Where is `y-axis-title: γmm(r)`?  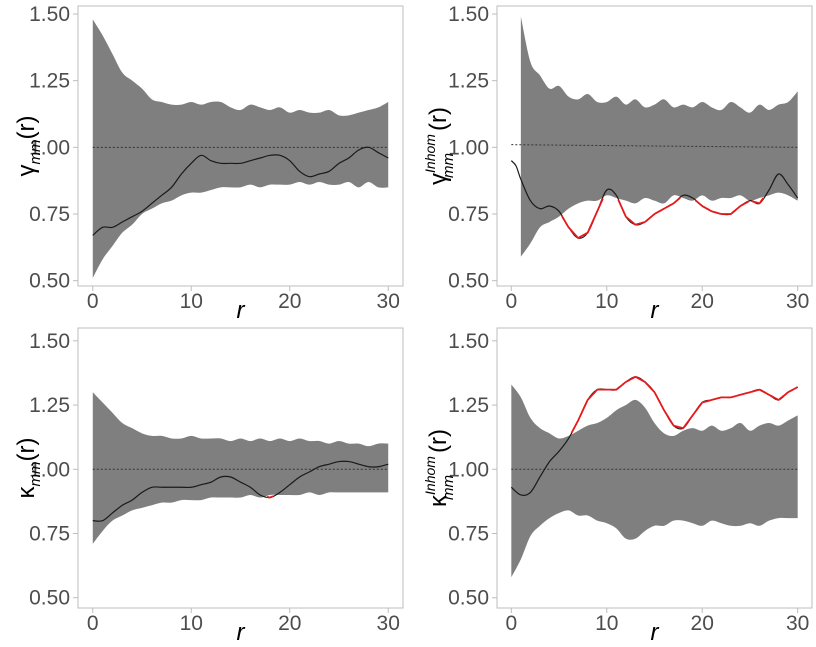
y-axis-title: γmm(r) is located at coordinates (28, 146).